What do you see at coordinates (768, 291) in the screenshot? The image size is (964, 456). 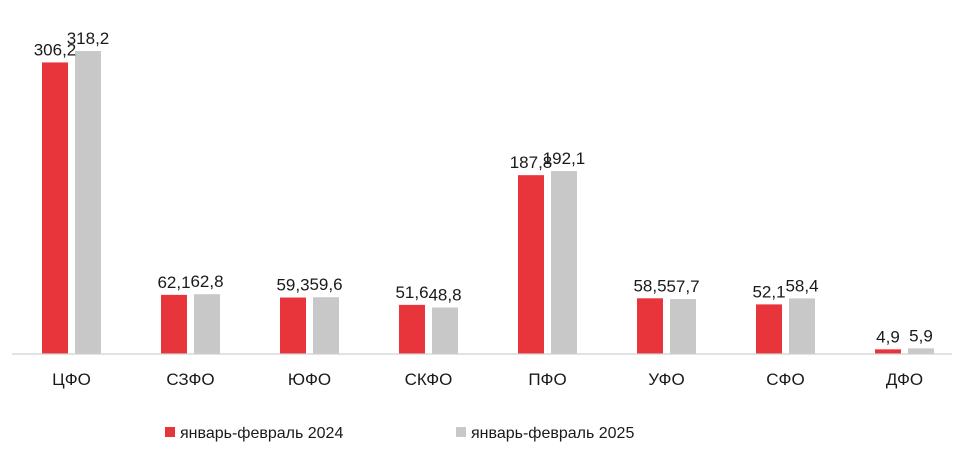 I see `value-label-2024-6: 52,1` at bounding box center [768, 291].